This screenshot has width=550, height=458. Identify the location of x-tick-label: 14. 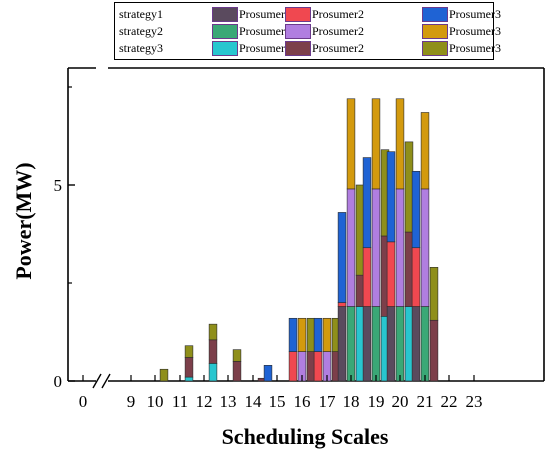
(254, 401).